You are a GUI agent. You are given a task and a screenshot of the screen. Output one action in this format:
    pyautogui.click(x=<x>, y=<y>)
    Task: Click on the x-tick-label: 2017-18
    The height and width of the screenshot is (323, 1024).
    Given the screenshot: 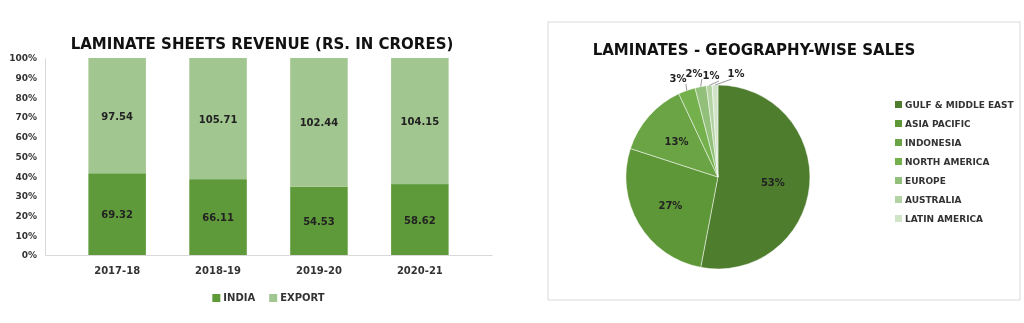 What is the action you would take?
    pyautogui.click(x=117, y=271)
    